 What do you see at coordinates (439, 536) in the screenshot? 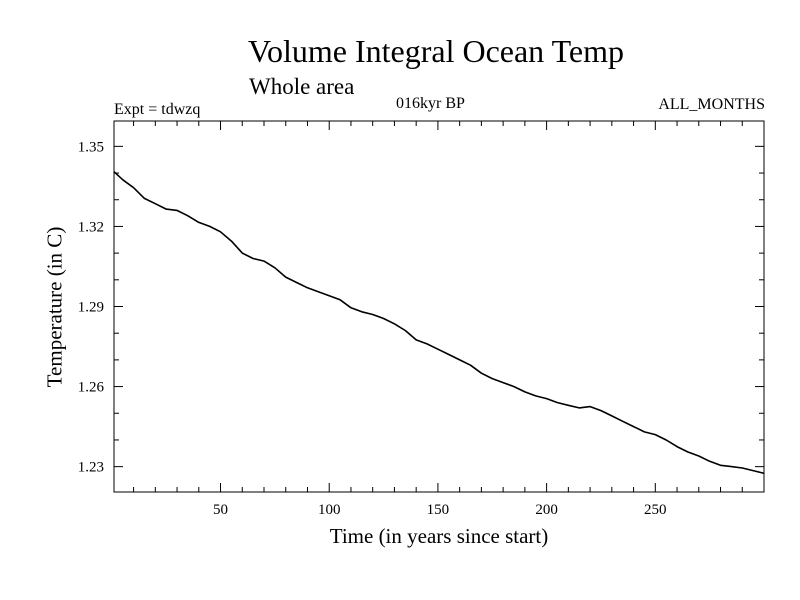
I see `x-axis-label: Time (in years since start)` at bounding box center [439, 536].